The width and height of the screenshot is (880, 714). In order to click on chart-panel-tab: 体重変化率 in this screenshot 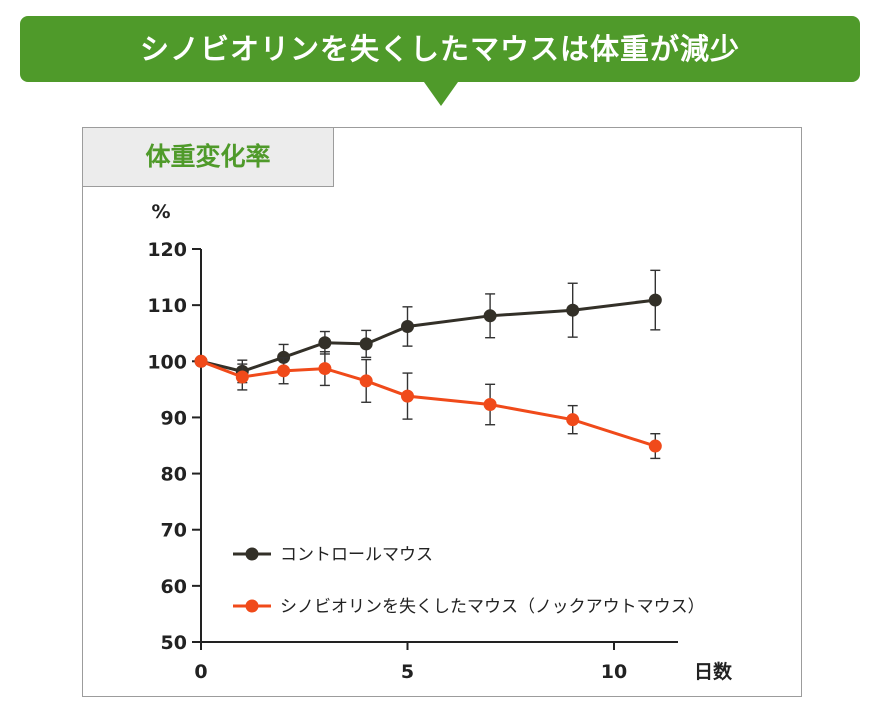, I will do `click(208, 157)`.